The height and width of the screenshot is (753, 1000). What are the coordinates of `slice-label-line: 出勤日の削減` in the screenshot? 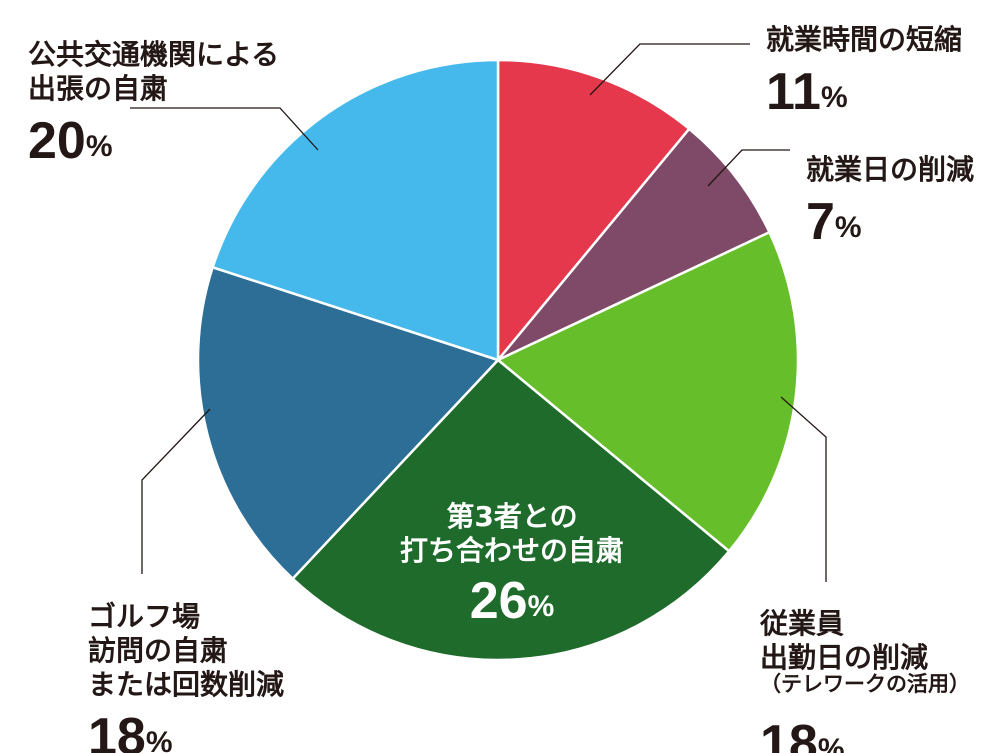 It's located at (844, 657).